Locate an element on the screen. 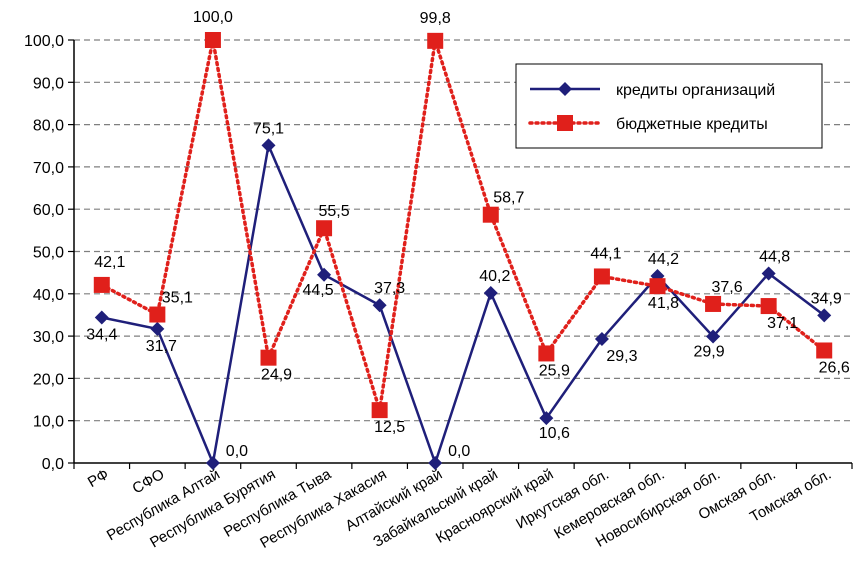 The width and height of the screenshot is (856, 584). data-label: 35,1 is located at coordinates (177, 298).